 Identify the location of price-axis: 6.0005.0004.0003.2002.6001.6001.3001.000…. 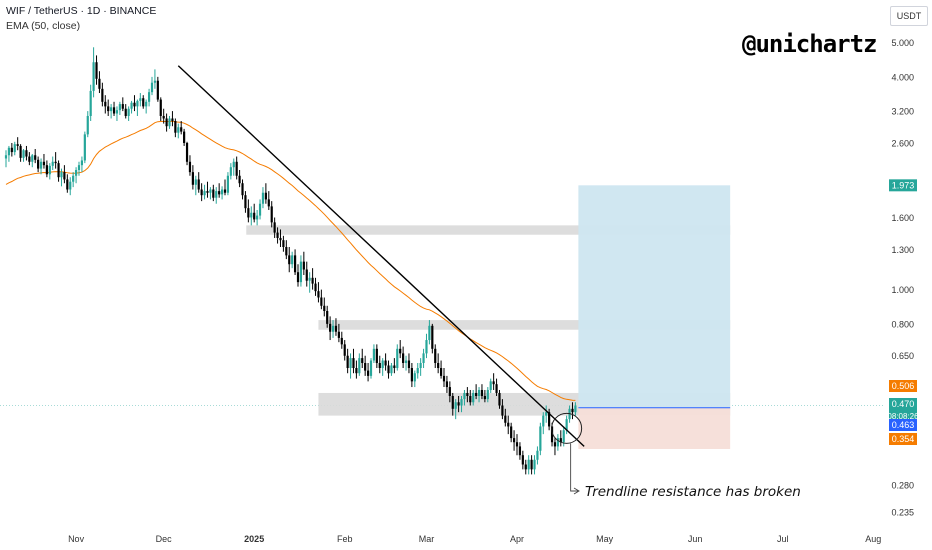
(908, 275).